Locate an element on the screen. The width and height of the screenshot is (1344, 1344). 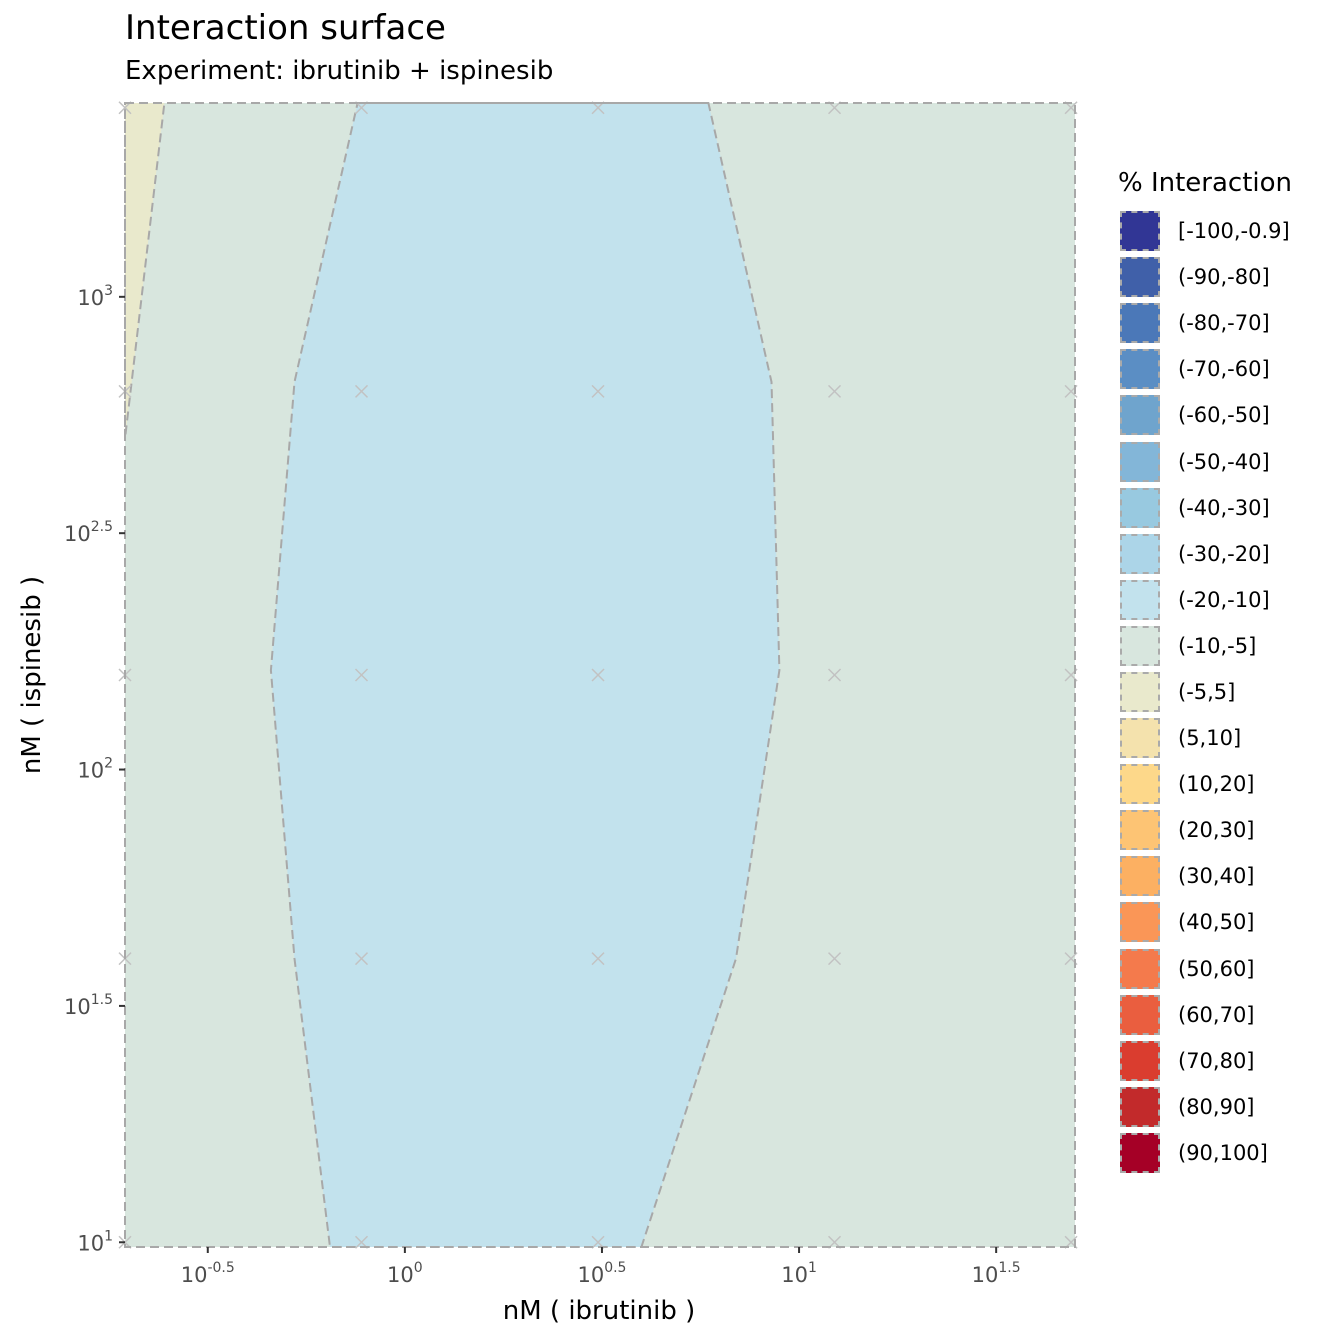
legend-item: (-60,-50] is located at coordinates (1205, 415).